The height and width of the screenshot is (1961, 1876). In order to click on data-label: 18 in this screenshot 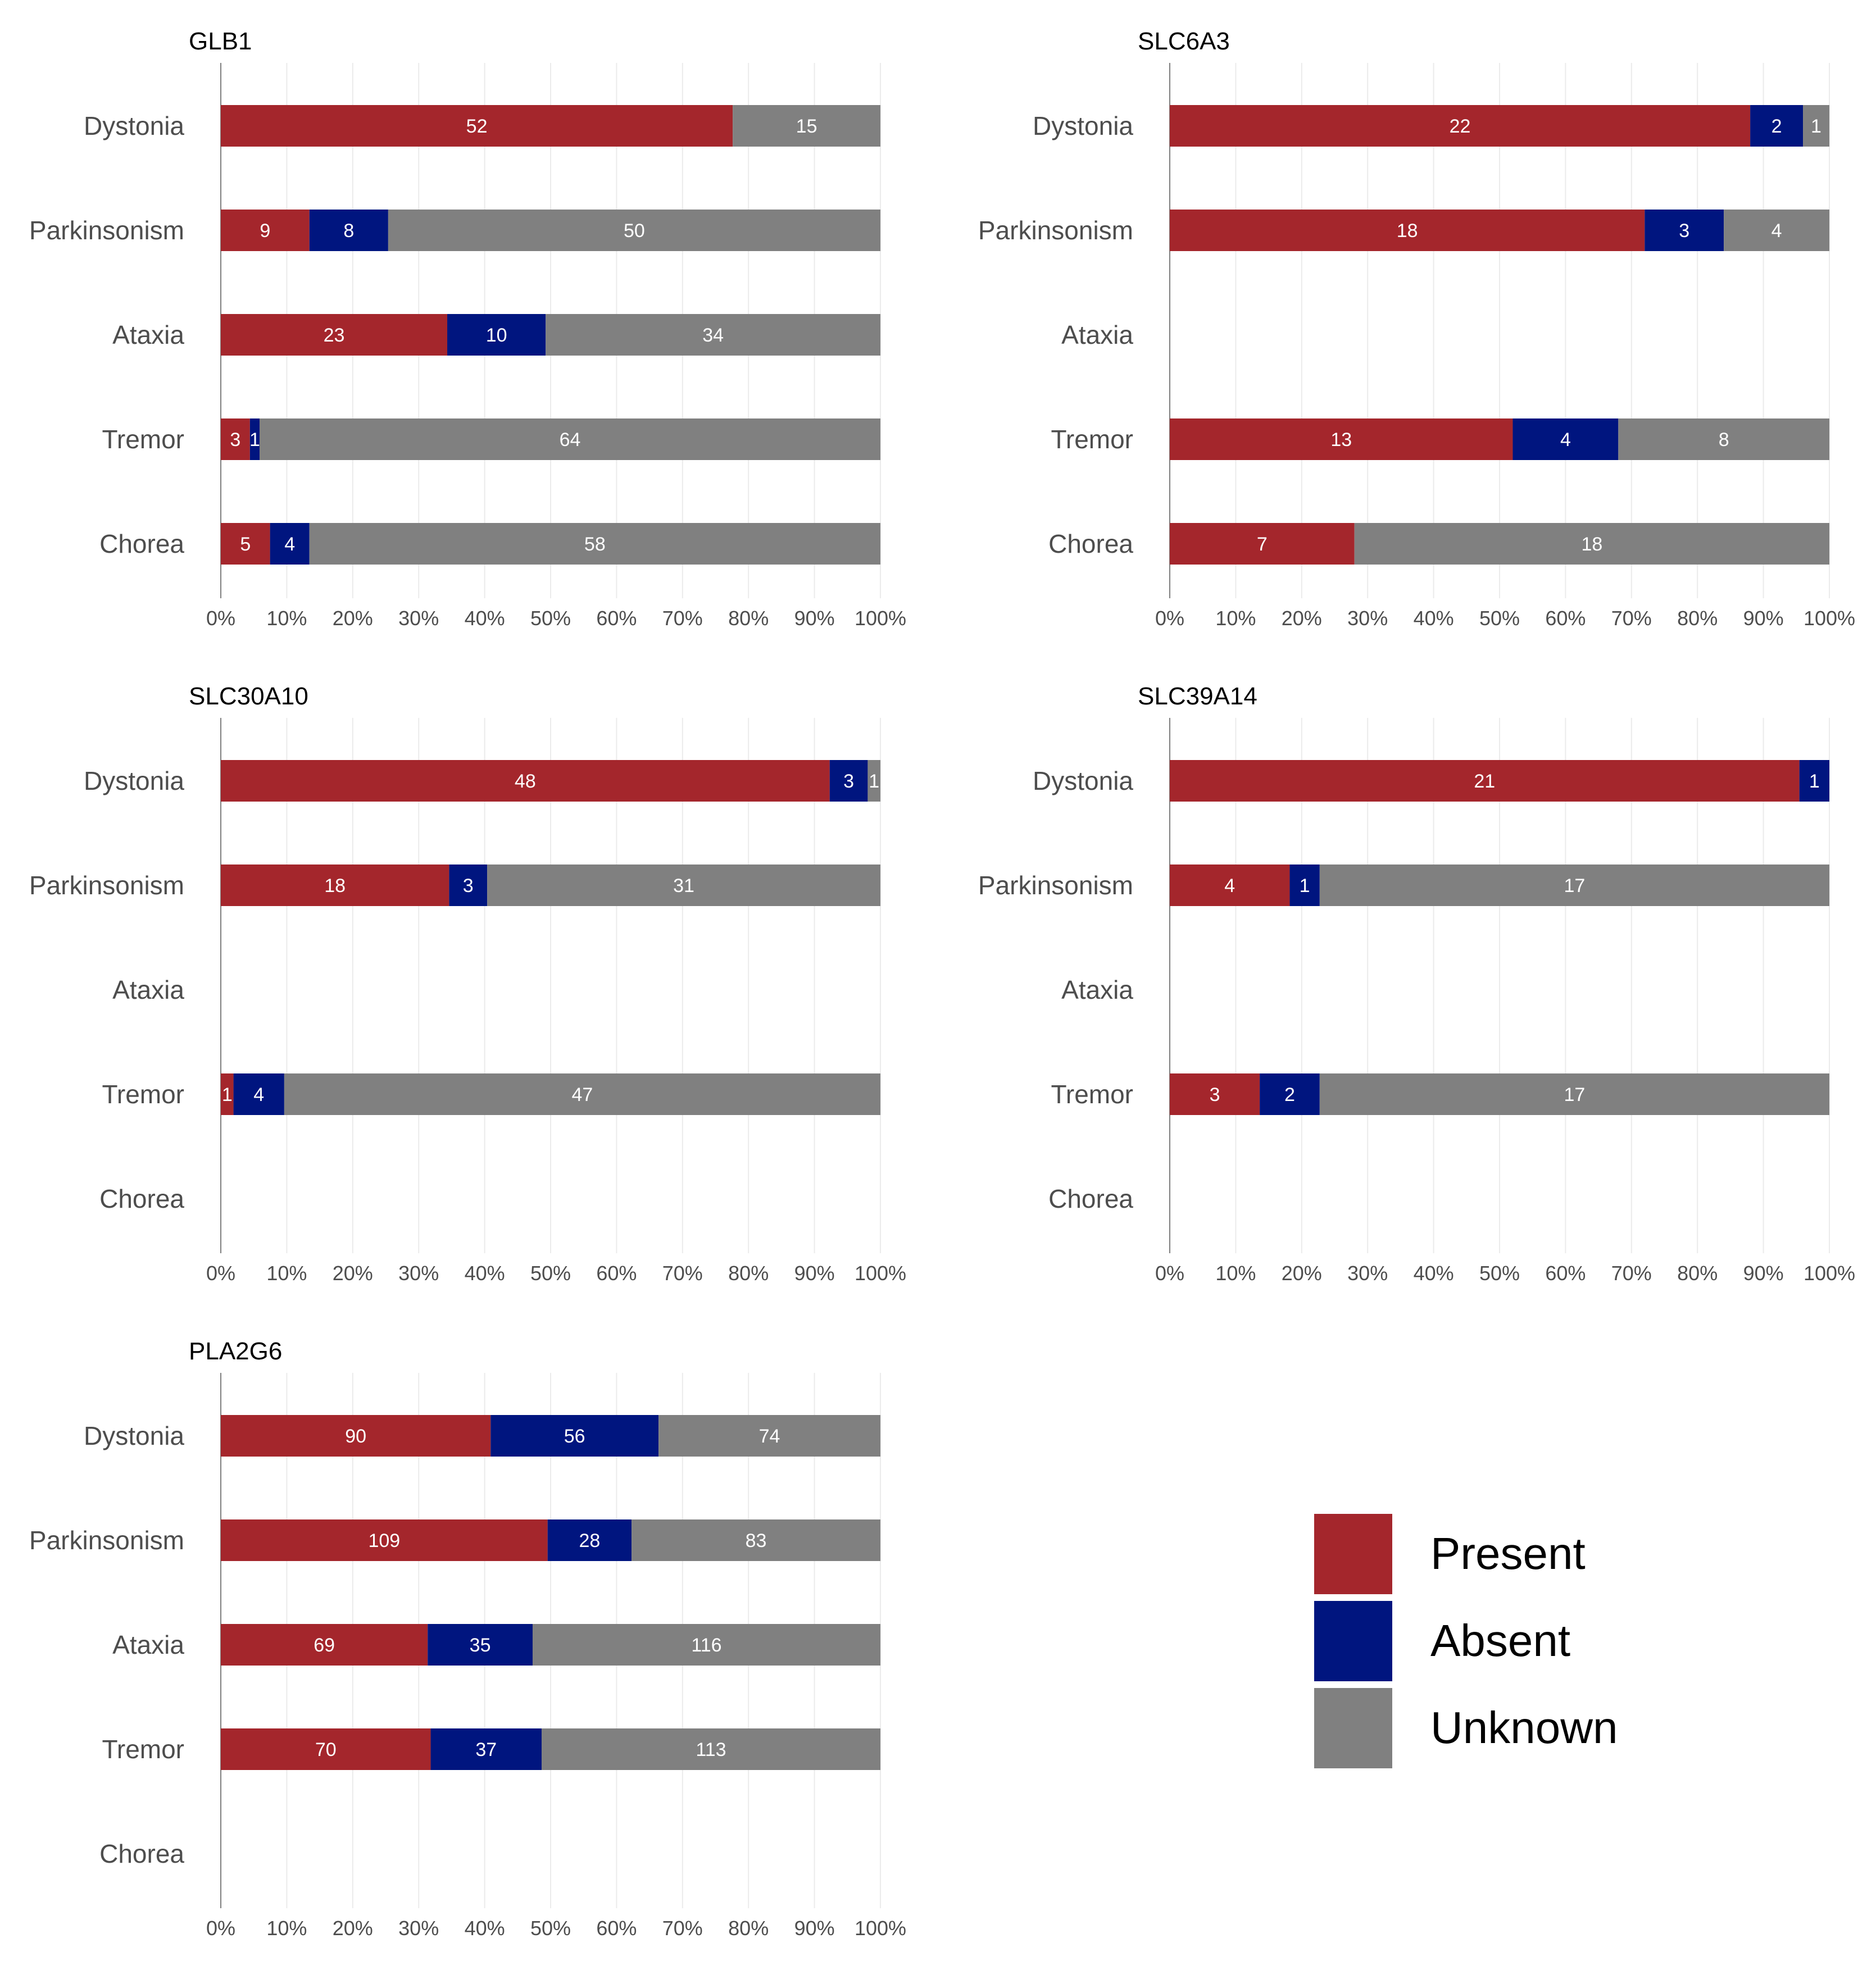, I will do `click(335, 886)`.